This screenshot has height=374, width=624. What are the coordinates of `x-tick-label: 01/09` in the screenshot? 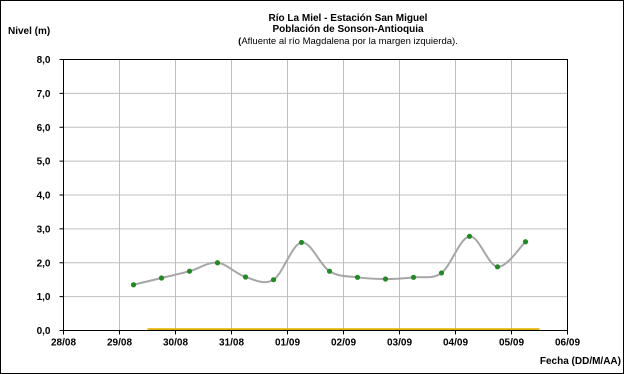 It's located at (287, 343).